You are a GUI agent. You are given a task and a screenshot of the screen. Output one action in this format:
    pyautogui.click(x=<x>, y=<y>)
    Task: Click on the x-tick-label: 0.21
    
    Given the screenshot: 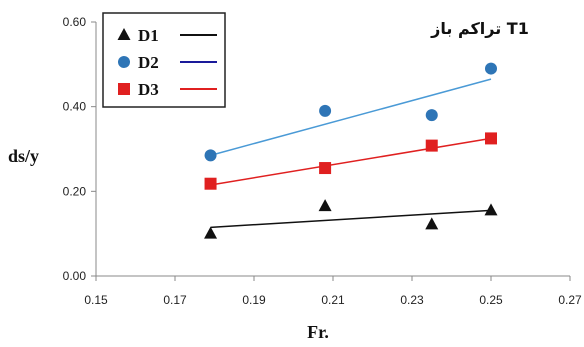 What is the action you would take?
    pyautogui.click(x=333, y=300)
    